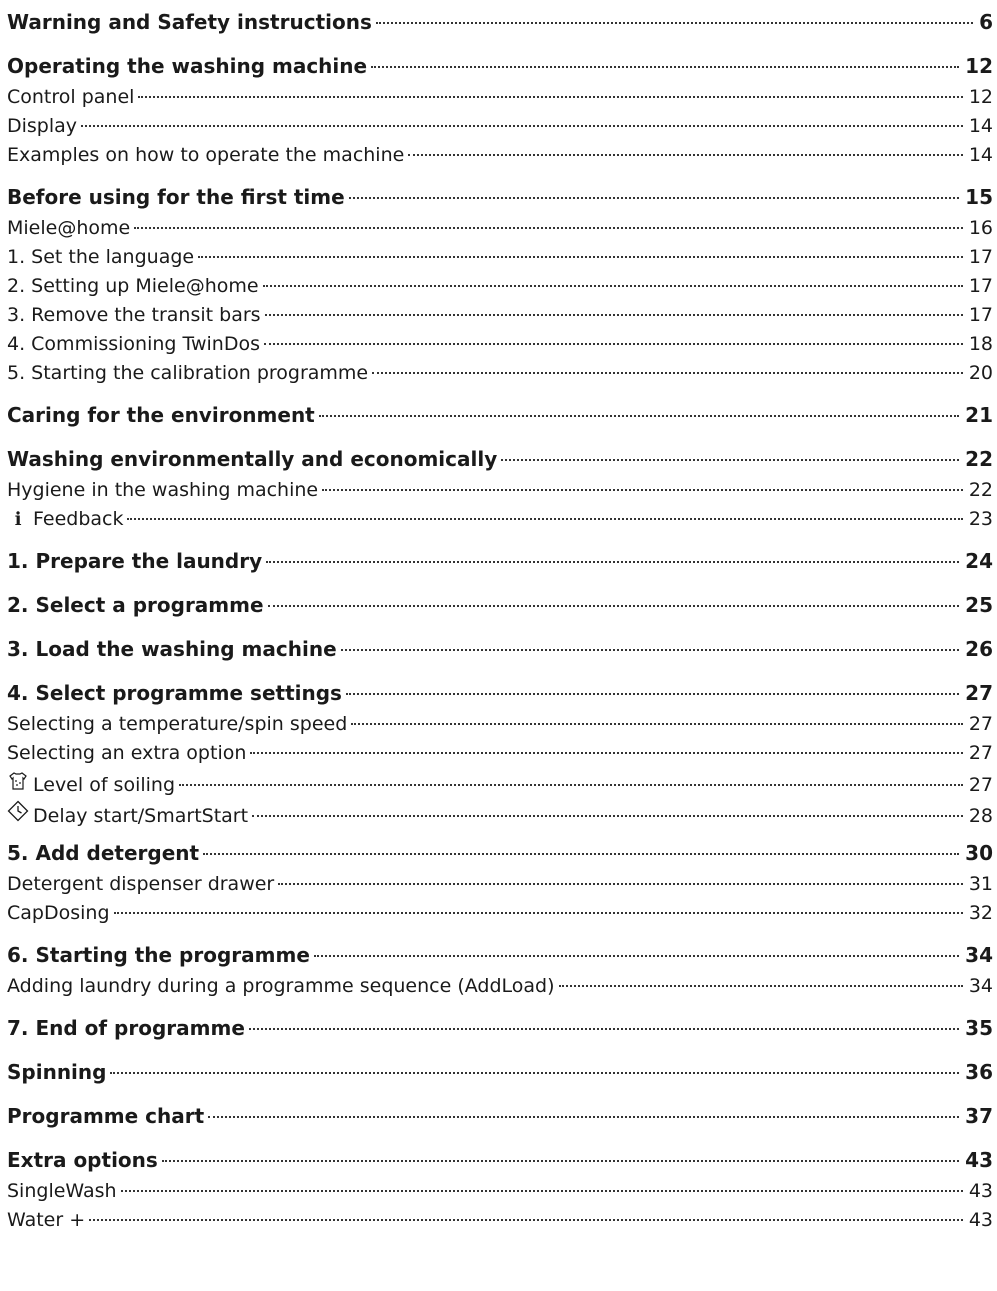 The height and width of the screenshot is (1291, 997). I want to click on toc-entry-load-machine: 3. Load the washing machine 26, so click(500, 653).